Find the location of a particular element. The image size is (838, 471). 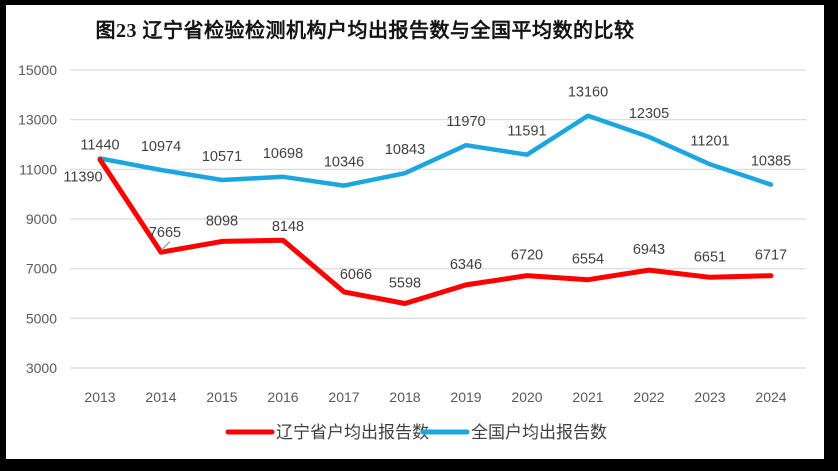

y-axis-label: 3000 is located at coordinates (41, 368).